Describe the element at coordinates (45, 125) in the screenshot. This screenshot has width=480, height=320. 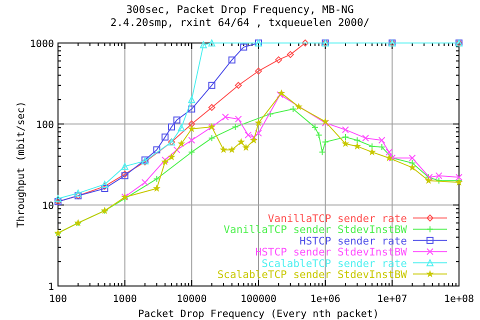
I see `y-tick-label: 100` at that location.